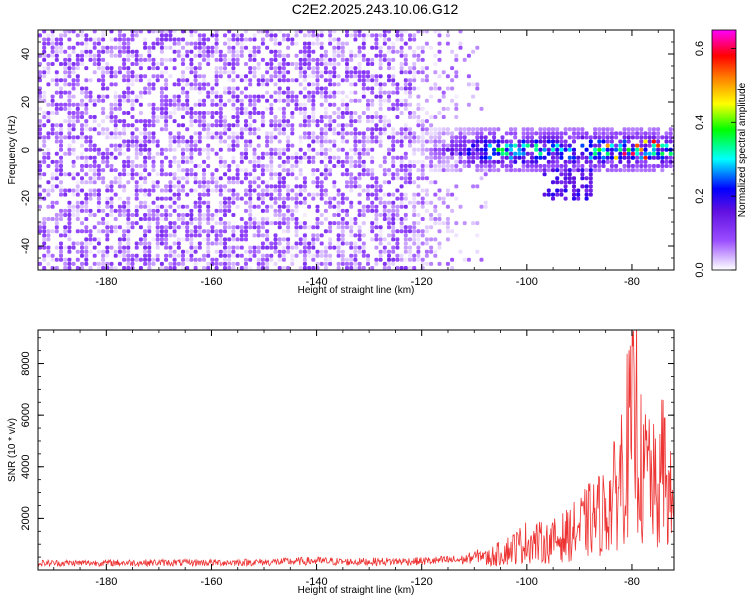 This screenshot has width=750, height=600. Describe the element at coordinates (632, 282) in the screenshot. I see `x-tick-label: -80` at that location.